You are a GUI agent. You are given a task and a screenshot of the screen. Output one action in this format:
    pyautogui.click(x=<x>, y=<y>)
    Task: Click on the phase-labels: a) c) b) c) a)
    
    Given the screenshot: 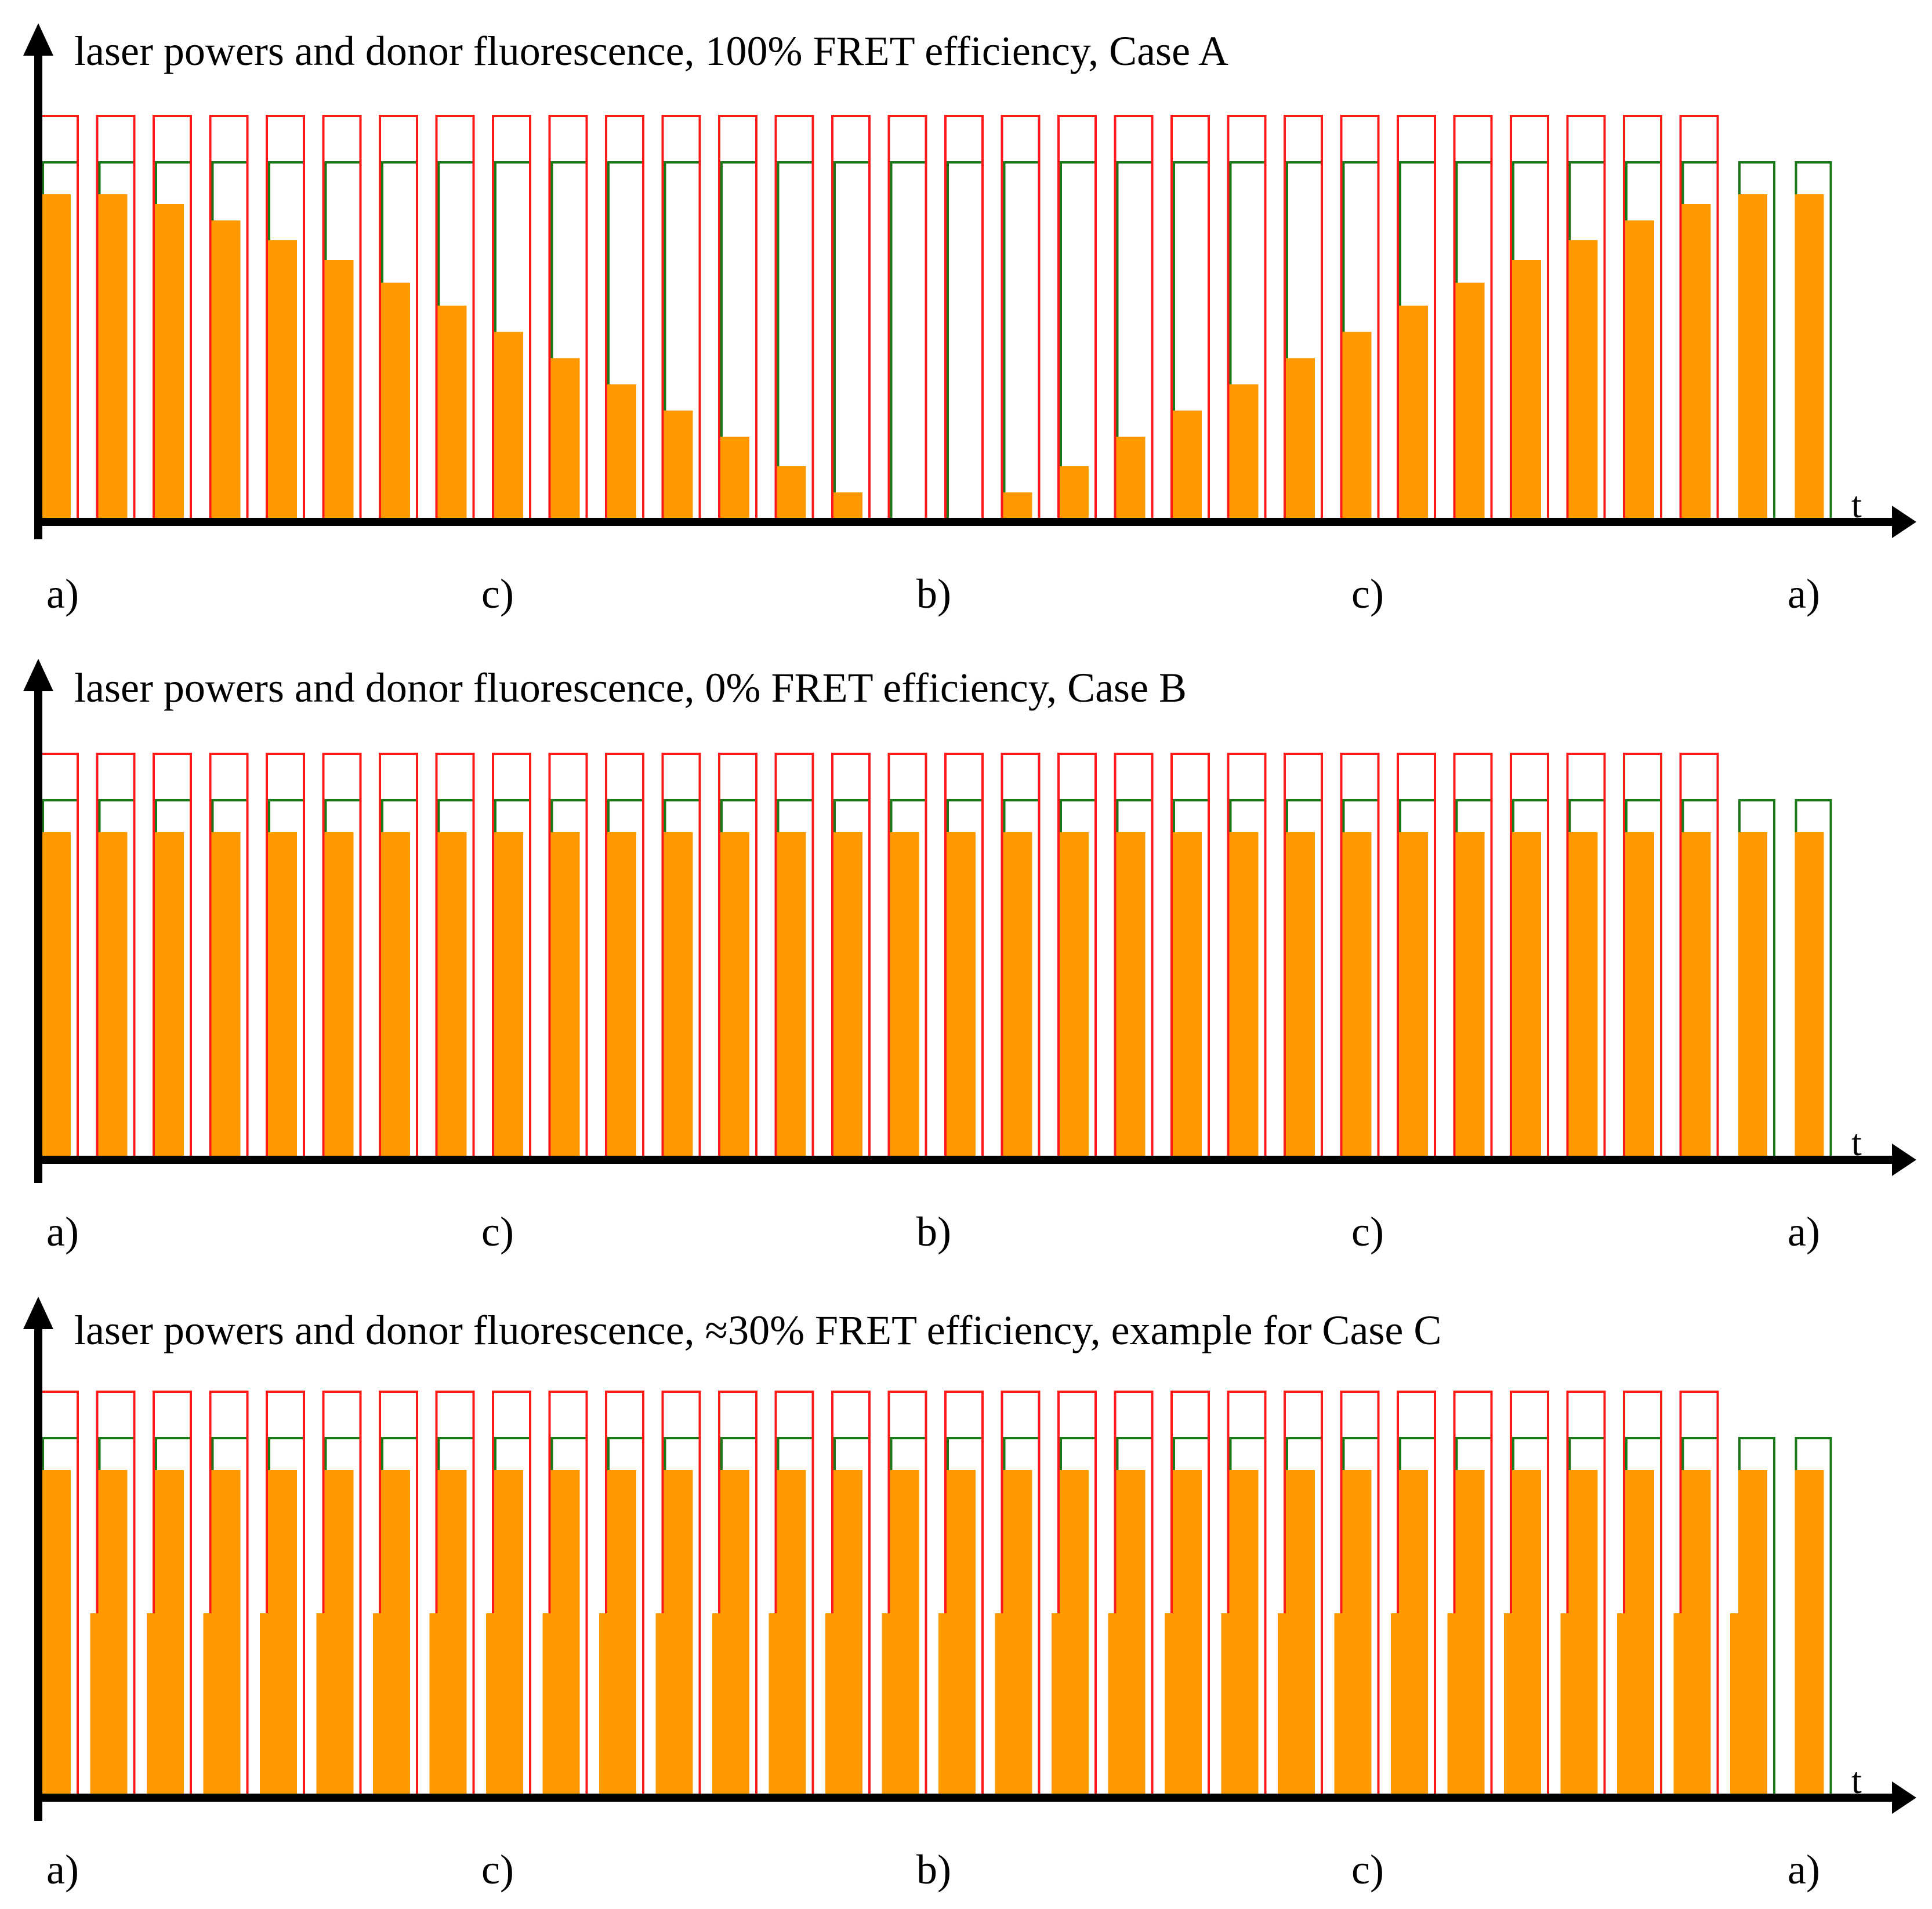 What is the action you would take?
    pyautogui.click(x=933, y=594)
    